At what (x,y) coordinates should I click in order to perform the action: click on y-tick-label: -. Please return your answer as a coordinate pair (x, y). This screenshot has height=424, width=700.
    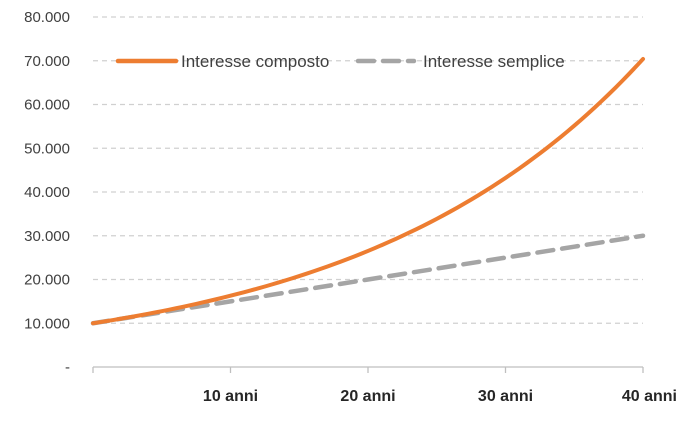
    Looking at the image, I should click on (67, 367).